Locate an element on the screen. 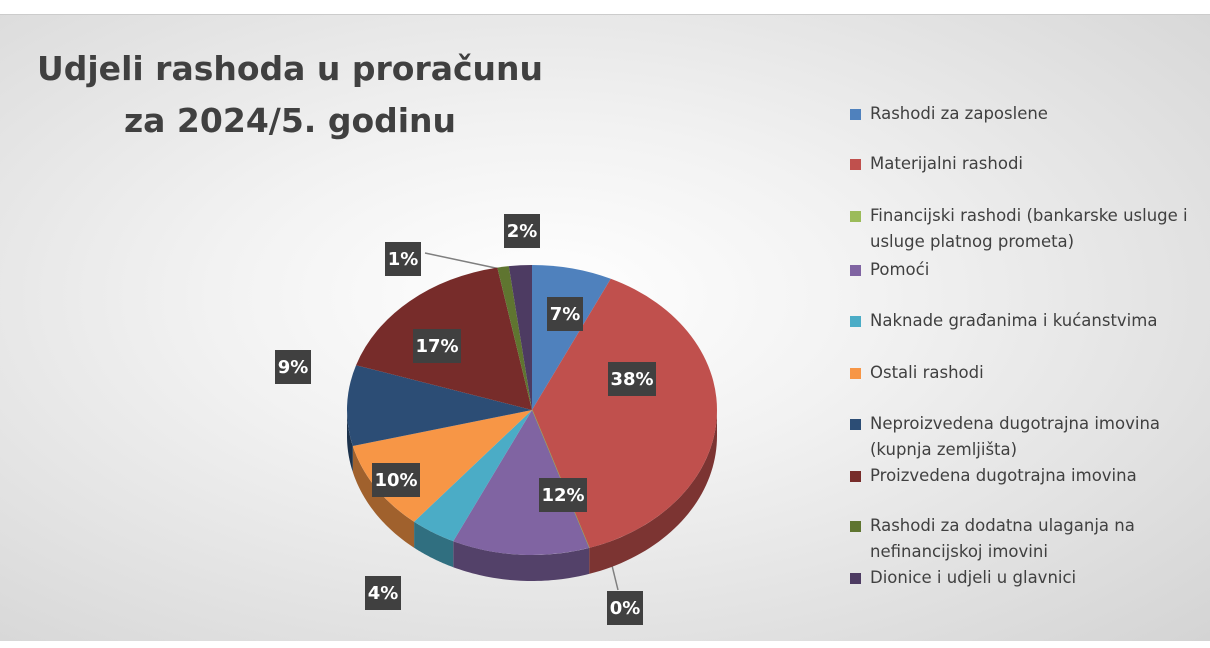  data-label: 0% is located at coordinates (625, 608).